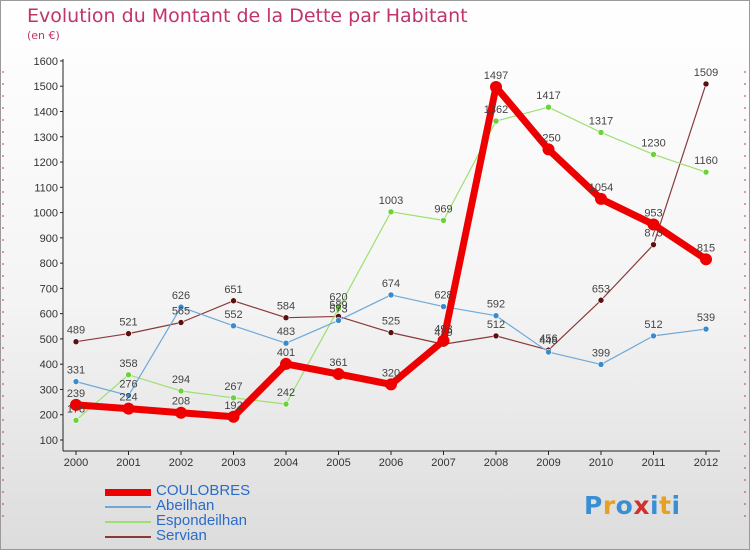 This screenshot has width=750, height=550. What do you see at coordinates (286, 353) in the screenshot?
I see `data-label-coulobres: 401` at bounding box center [286, 353].